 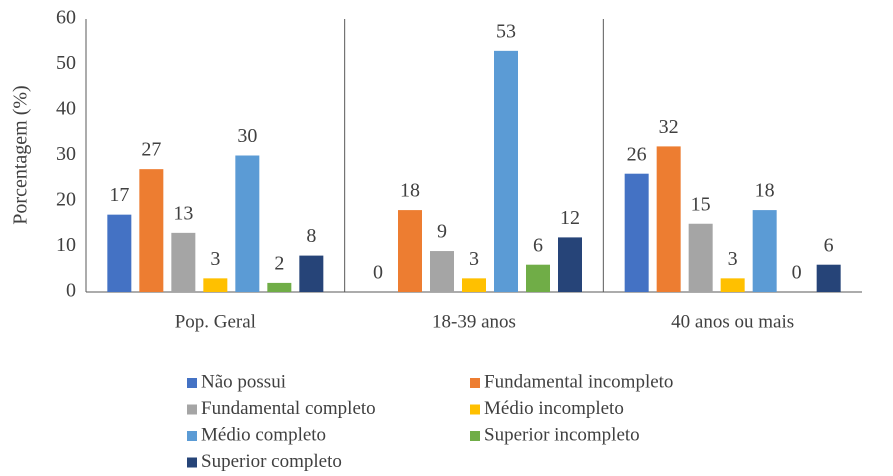 I want to click on data-label: 26, so click(x=637, y=154).